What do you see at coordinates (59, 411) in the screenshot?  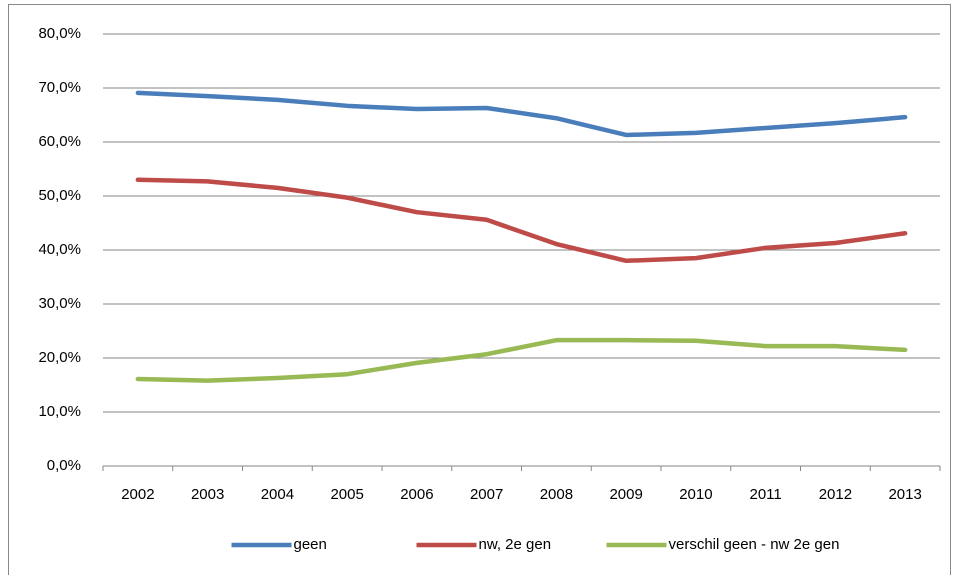 I see `y-tick-label: 10,0%` at bounding box center [59, 411].